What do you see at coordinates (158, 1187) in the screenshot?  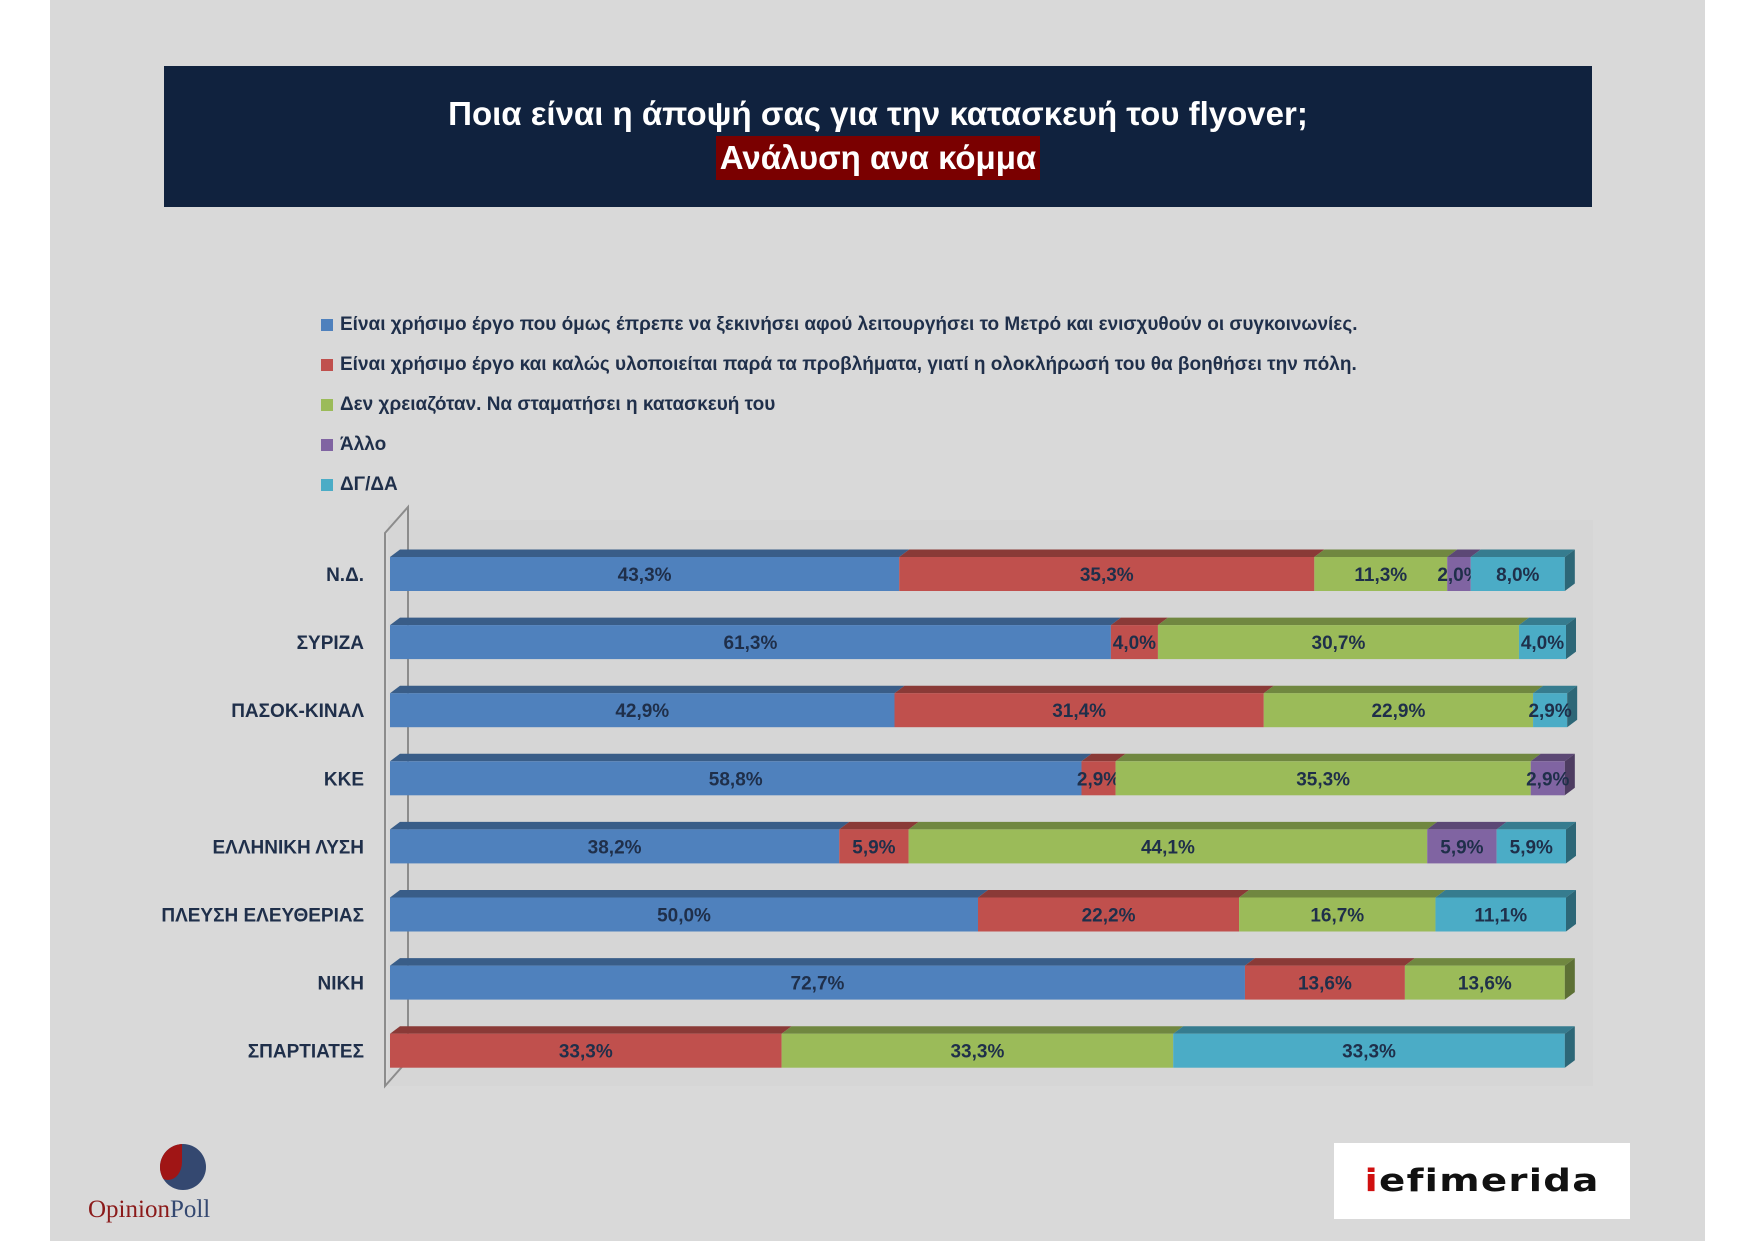 I see `opinionpoll-logo: OpinionPoll` at bounding box center [158, 1187].